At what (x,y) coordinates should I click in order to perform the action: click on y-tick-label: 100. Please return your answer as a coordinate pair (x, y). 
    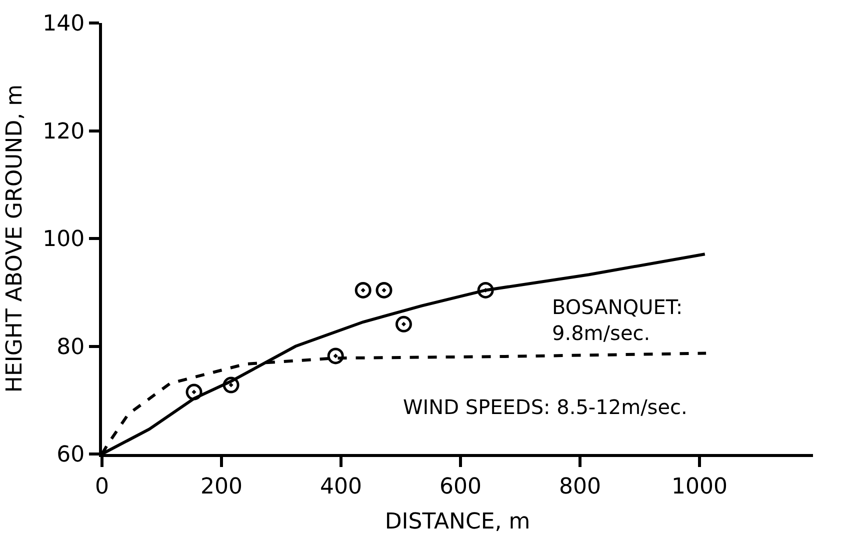
    Looking at the image, I should click on (63, 239).